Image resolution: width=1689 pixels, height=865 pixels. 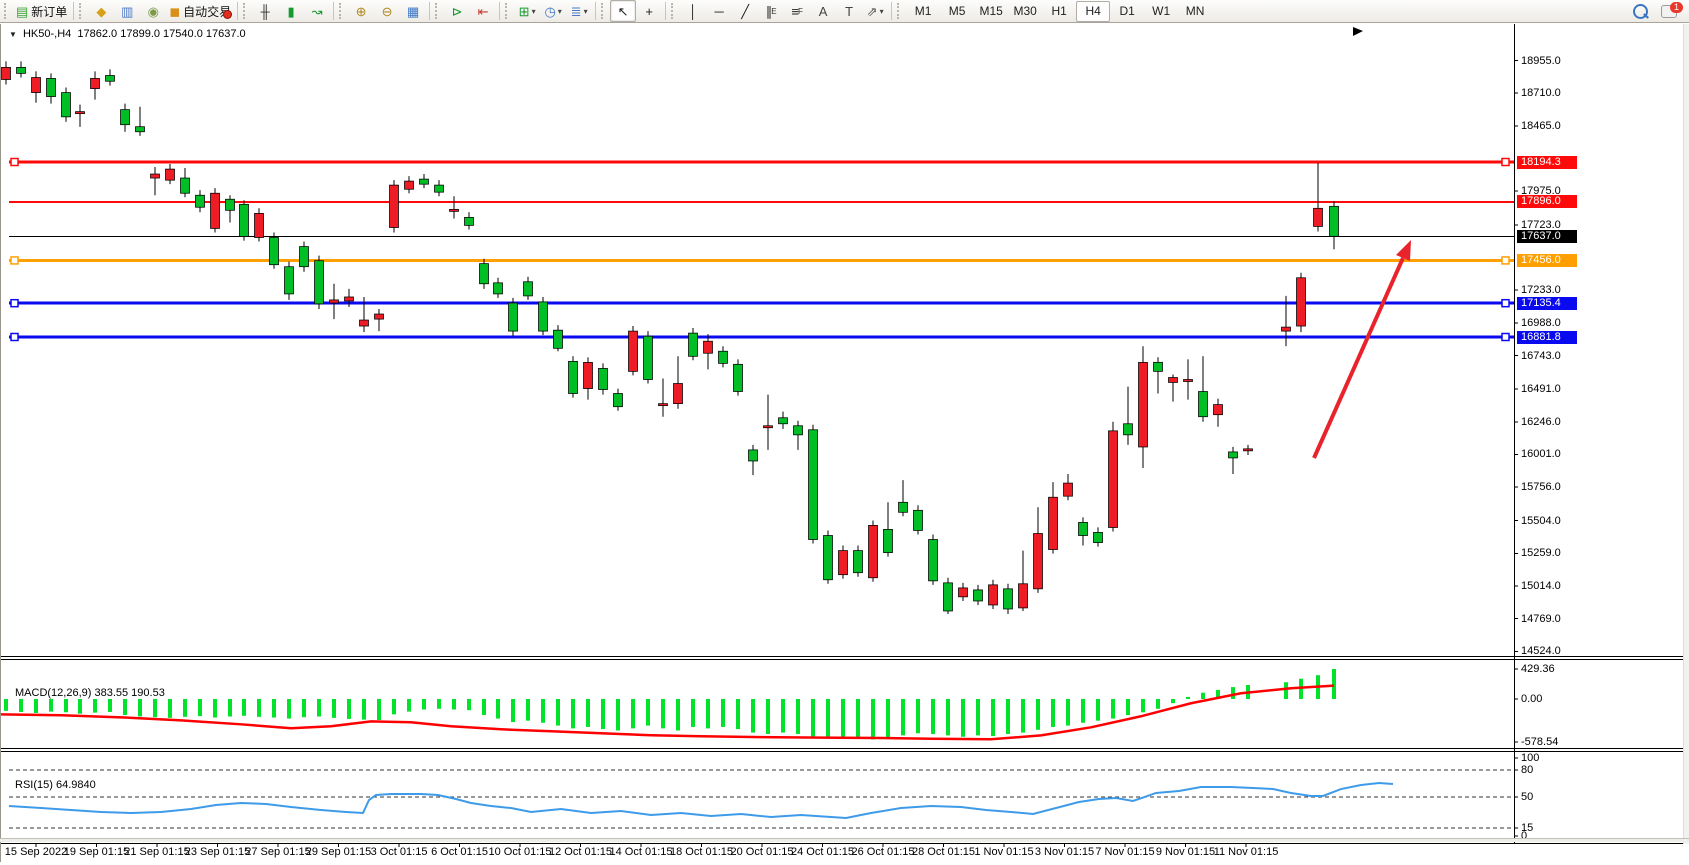 What do you see at coordinates (278, 852) in the screenshot?
I see `time-axis-label: 27 Sep 01:15` at bounding box center [278, 852].